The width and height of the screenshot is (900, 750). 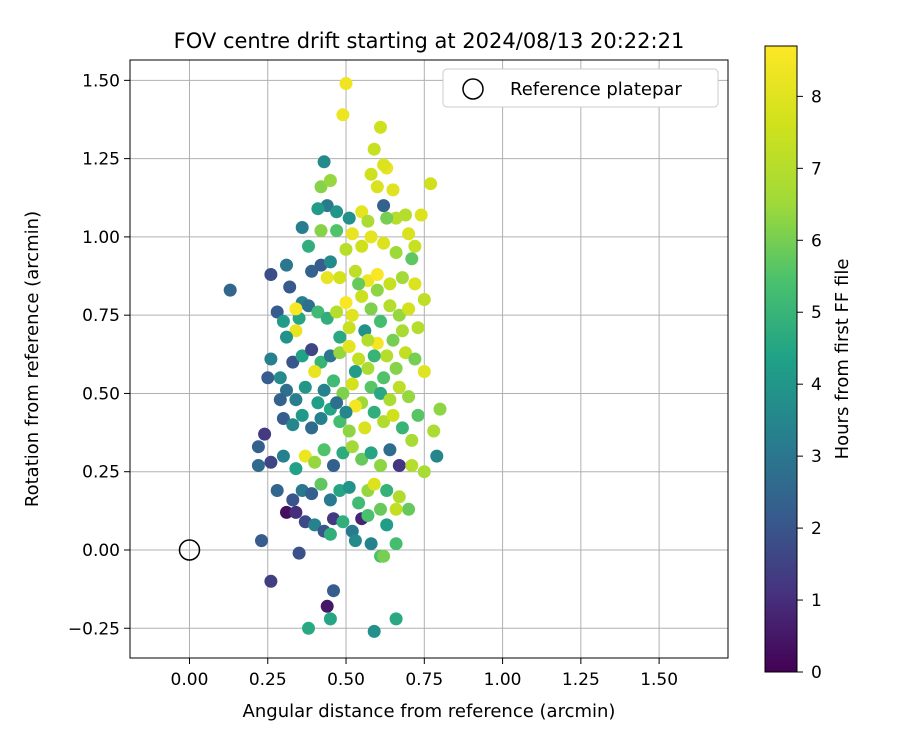 What do you see at coordinates (94, 629) in the screenshot?
I see `y-tick-label: −0.25` at bounding box center [94, 629].